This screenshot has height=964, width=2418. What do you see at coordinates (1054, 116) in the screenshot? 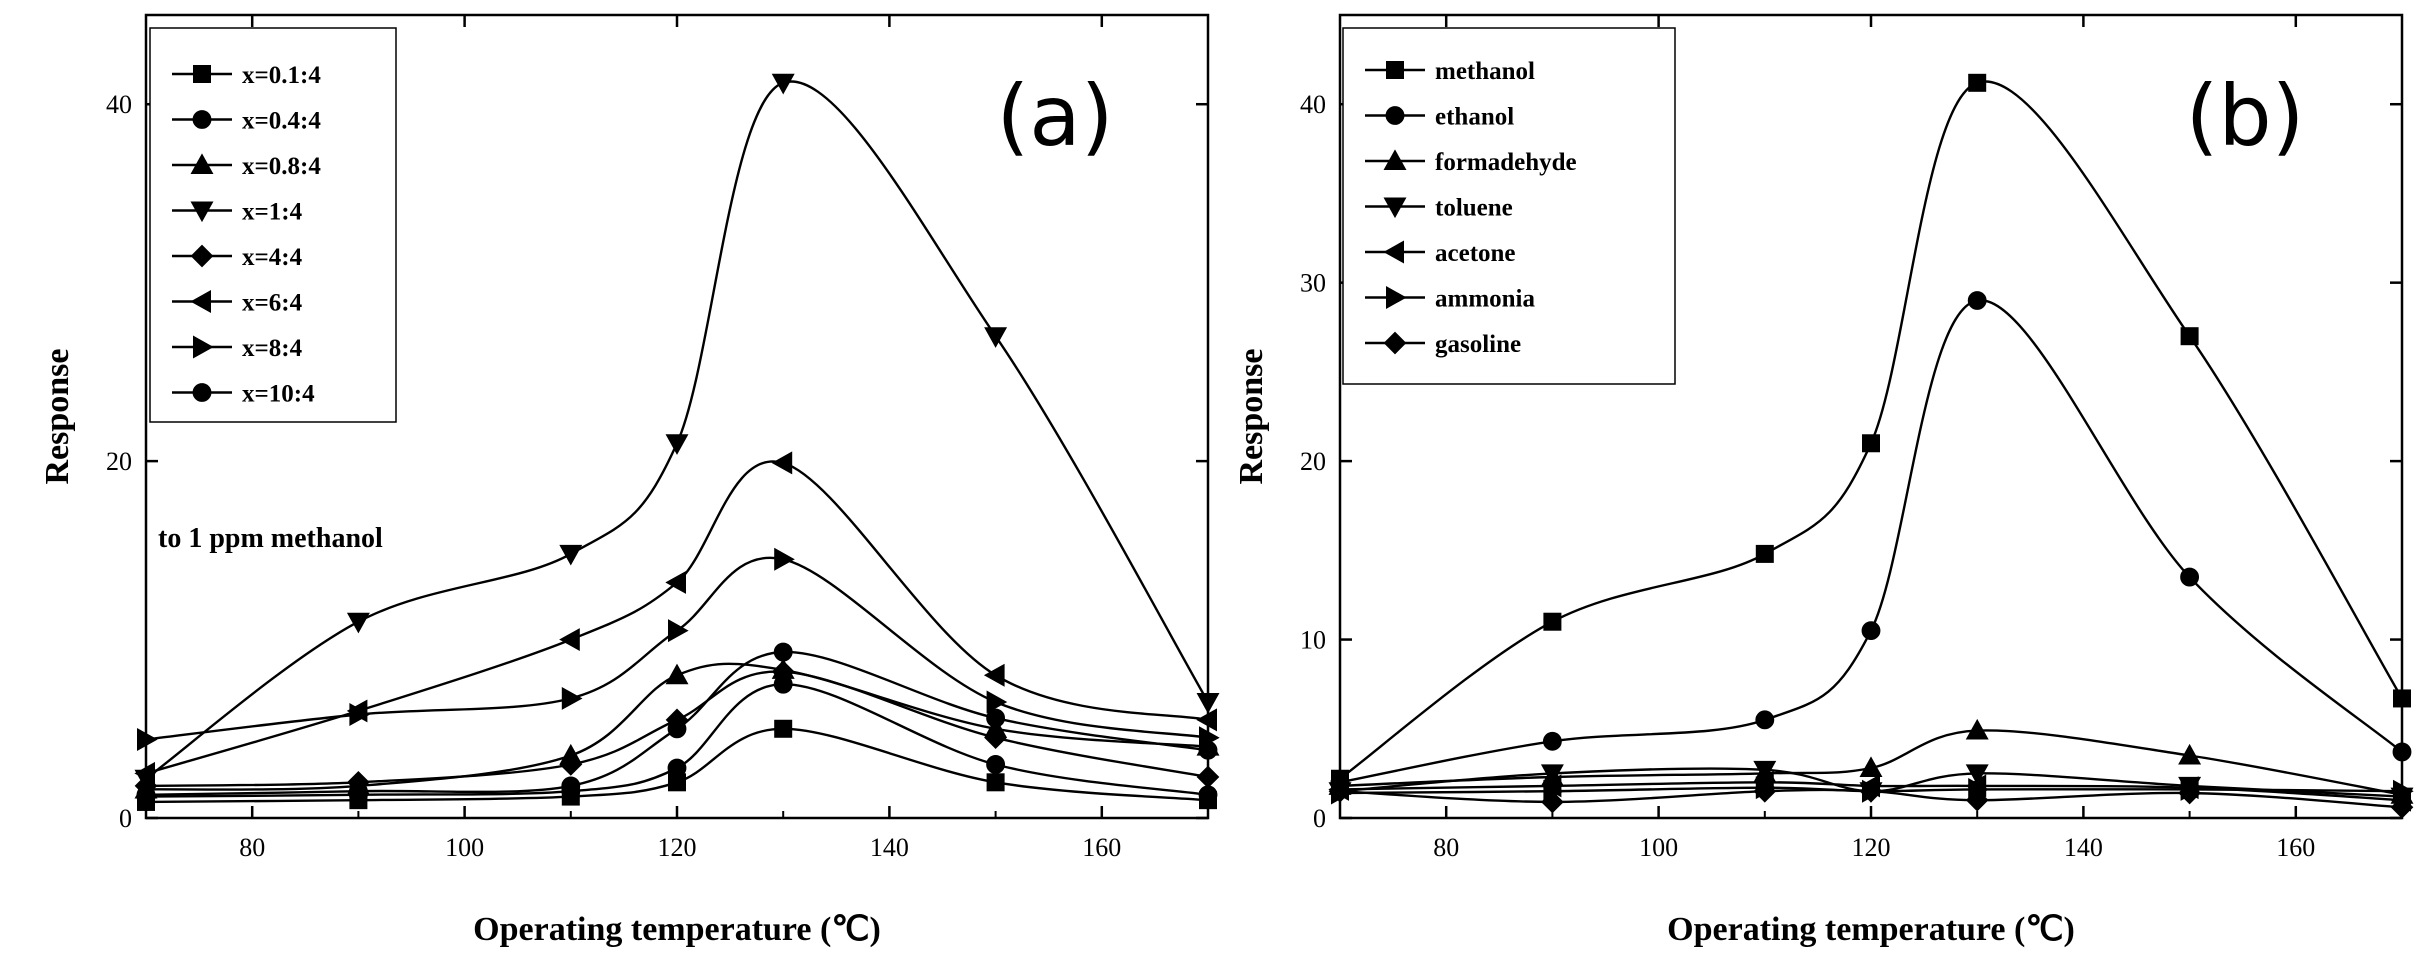
I see `panel-label-a: (a)` at bounding box center [1054, 116].